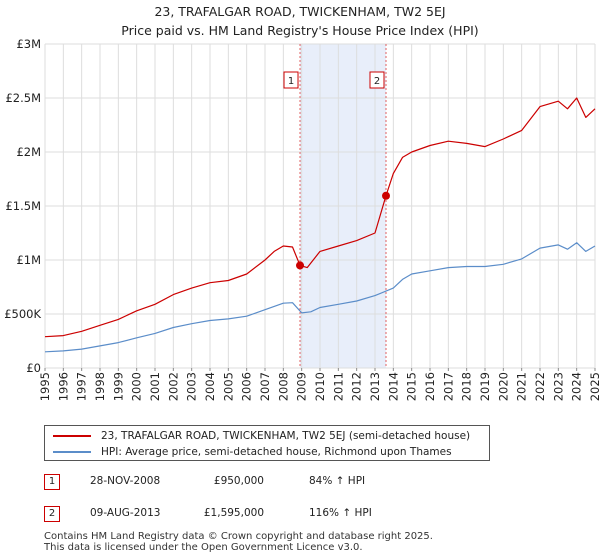 This screenshot has height=560, width=600. Describe the element at coordinates (320, 386) in the screenshot. I see `x-tick-label: 2010` at that location.